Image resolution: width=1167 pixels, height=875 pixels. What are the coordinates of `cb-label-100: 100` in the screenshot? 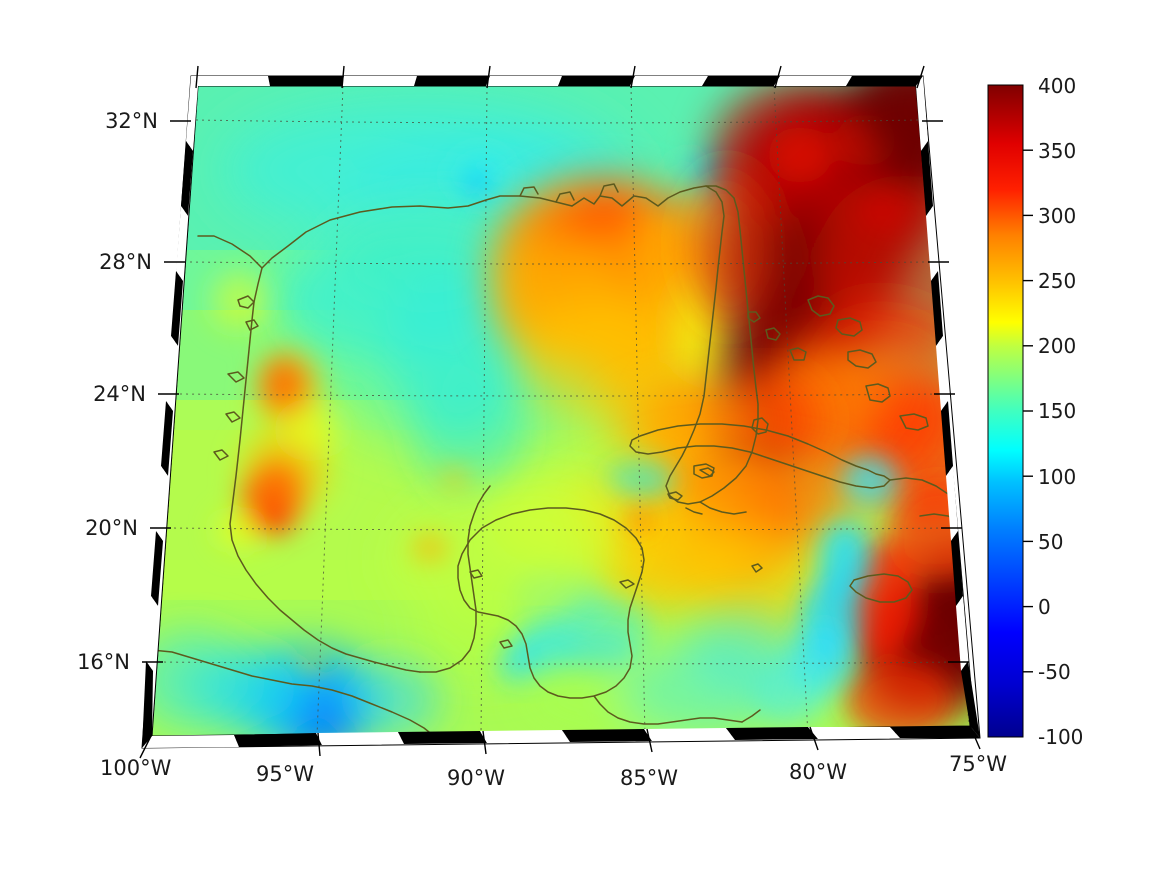 It's located at (1057, 477).